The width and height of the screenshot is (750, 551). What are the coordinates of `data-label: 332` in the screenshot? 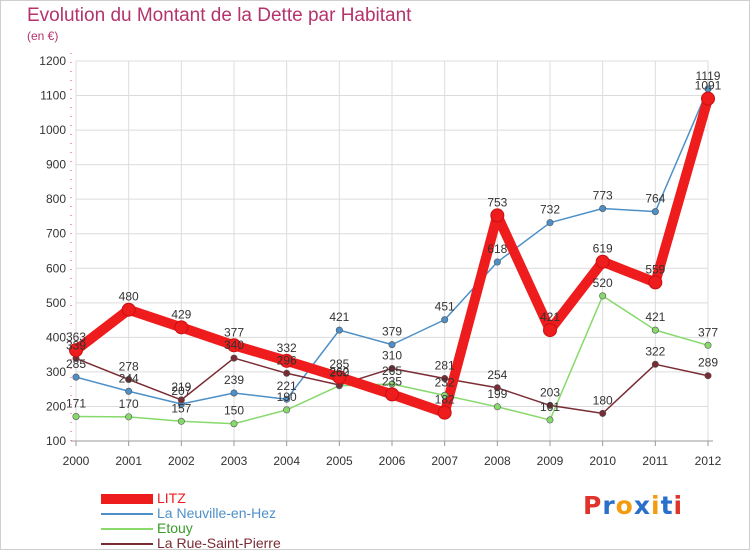 It's located at (287, 348).